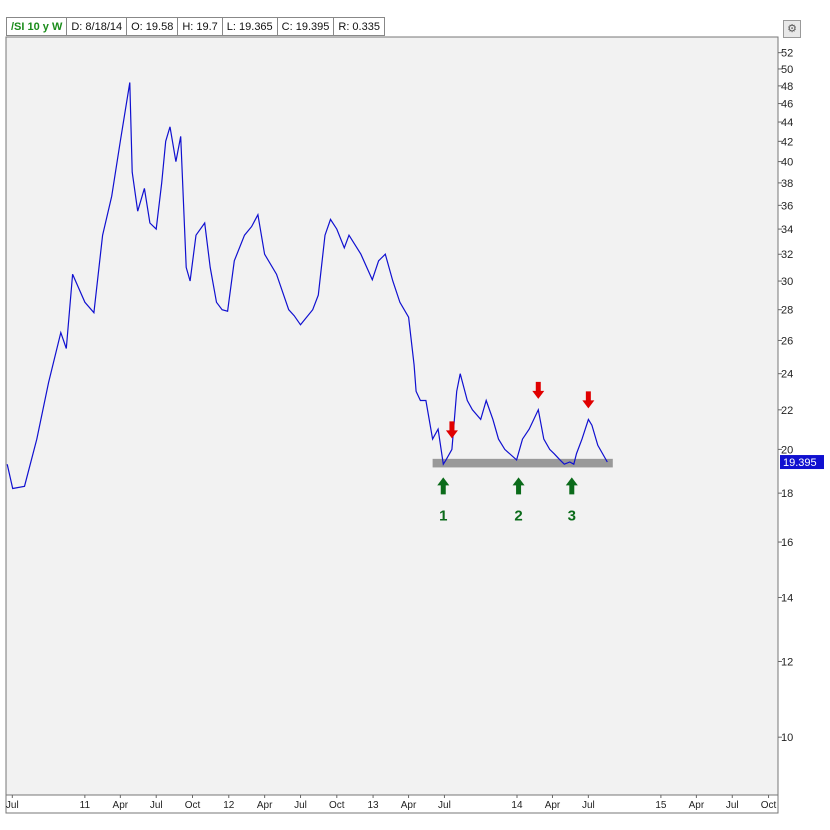 This screenshot has height=830, width=830. Describe the element at coordinates (85, 805) in the screenshot. I see `x-tick-label: 11` at that location.